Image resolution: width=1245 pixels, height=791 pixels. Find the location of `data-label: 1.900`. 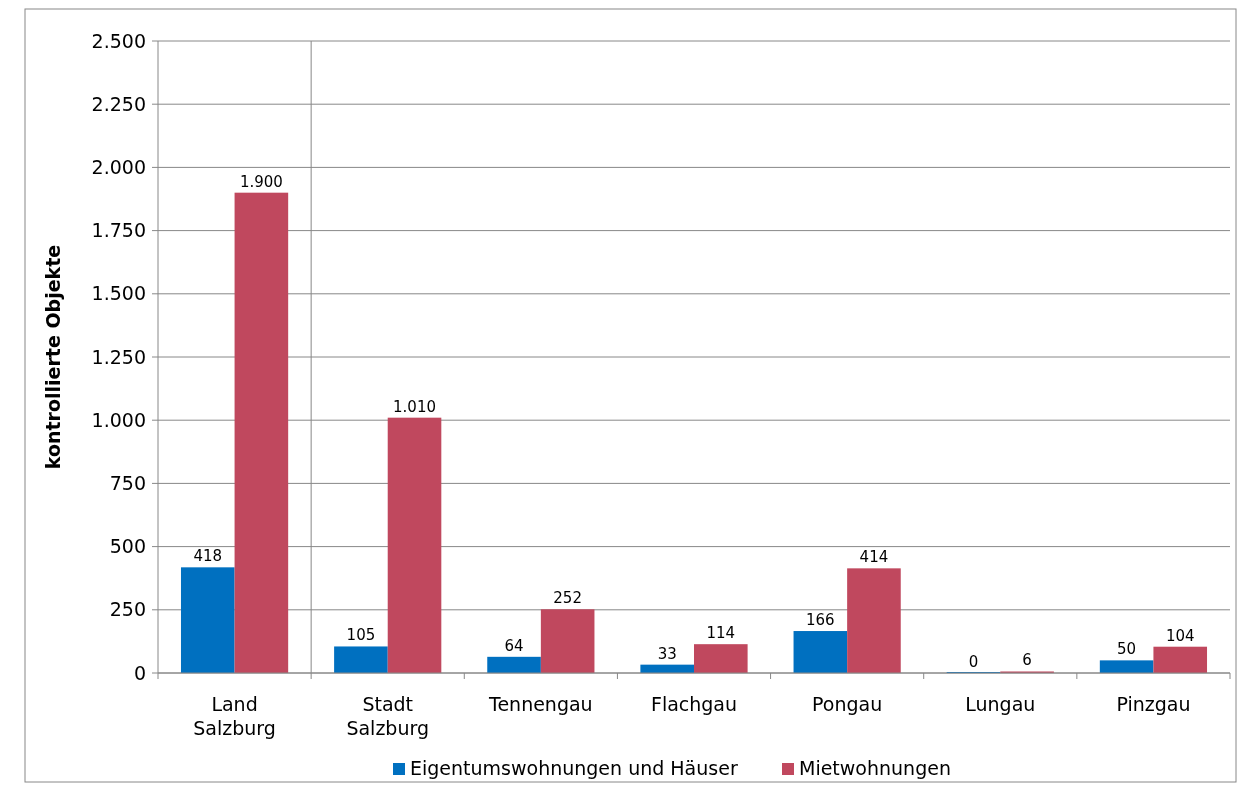

data-label: 1.900 is located at coordinates (261, 181).